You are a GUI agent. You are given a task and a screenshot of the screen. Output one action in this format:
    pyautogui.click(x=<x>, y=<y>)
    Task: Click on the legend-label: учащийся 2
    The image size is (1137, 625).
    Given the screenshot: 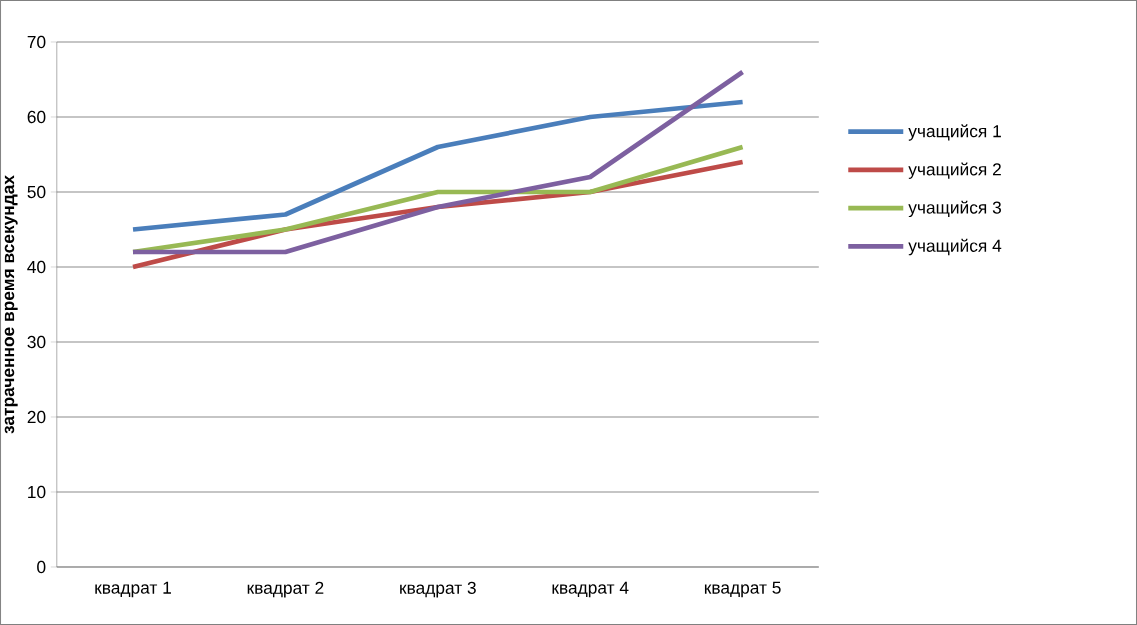 What is the action you would take?
    pyautogui.click(x=954, y=170)
    